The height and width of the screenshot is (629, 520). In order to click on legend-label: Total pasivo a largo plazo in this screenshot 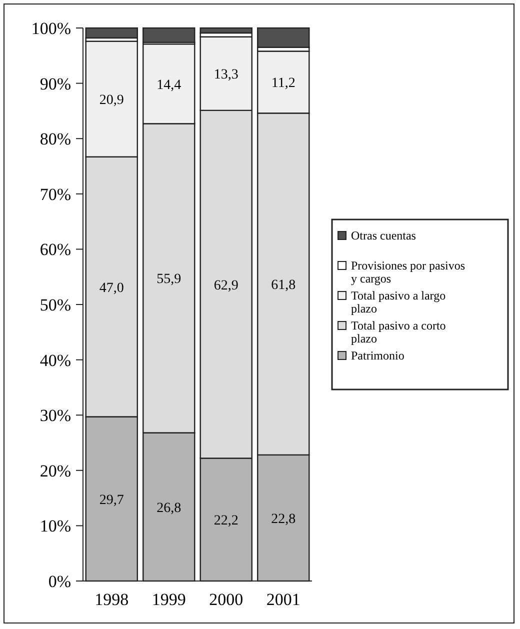, I will do `click(398, 302)`.